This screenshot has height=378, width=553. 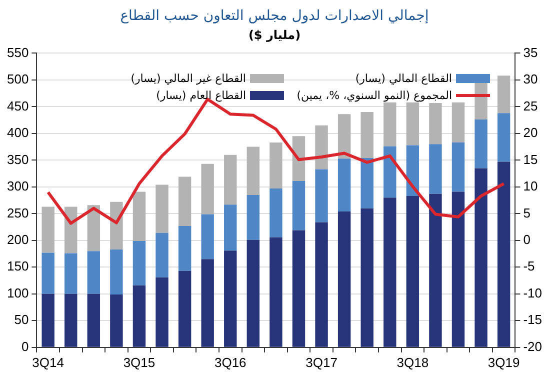 I want to click on y-tick-label: 150, so click(x=17, y=266).